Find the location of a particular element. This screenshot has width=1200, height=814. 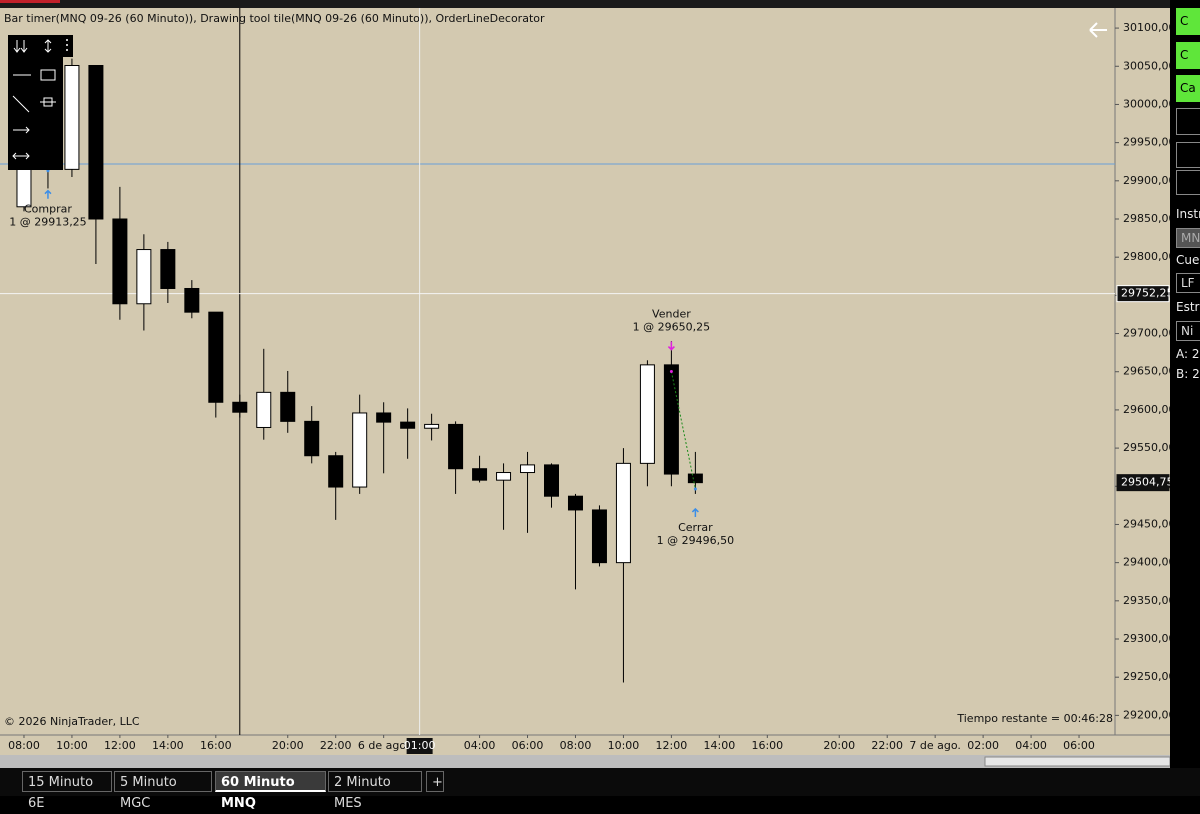

y-tick-label: 30000,00 is located at coordinates (1146, 103).